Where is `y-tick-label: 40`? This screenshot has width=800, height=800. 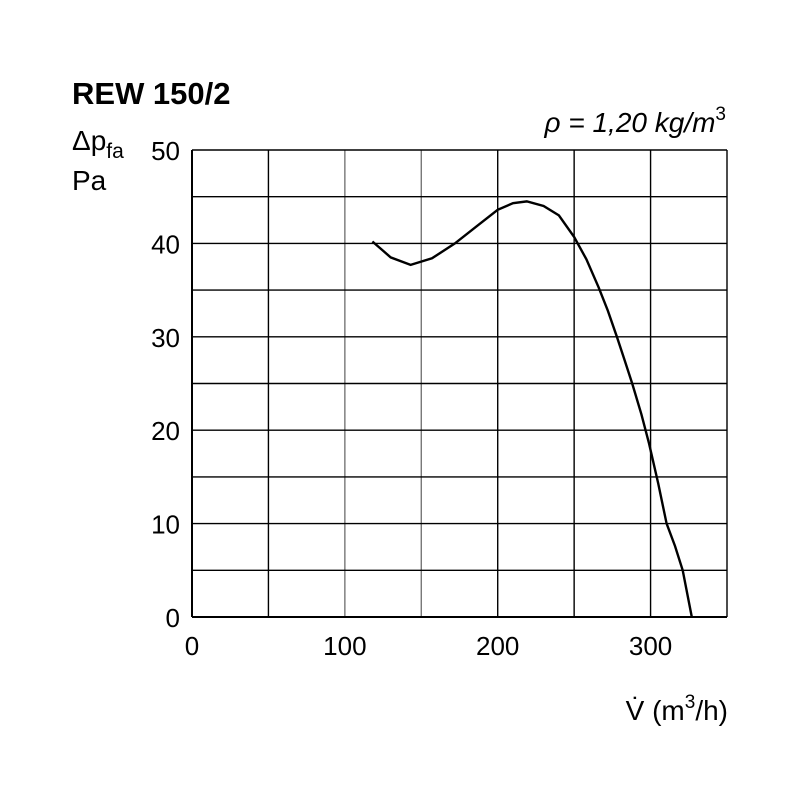 y-tick-label: 40 is located at coordinates (165, 244).